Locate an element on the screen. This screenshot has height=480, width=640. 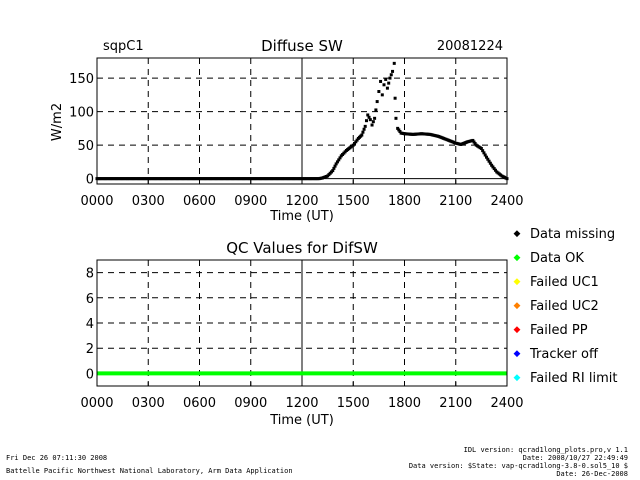
x-tick-label-bottom: 2400 is located at coordinates (506, 403).